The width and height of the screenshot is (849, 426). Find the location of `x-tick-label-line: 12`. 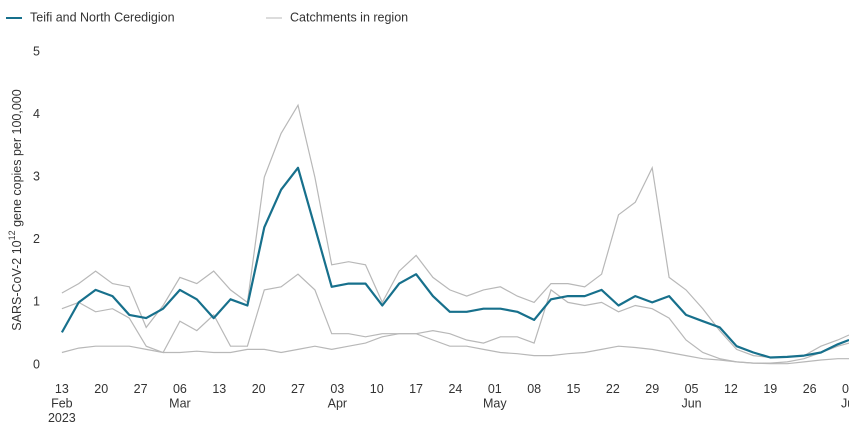

x-tick-label-line: 12 is located at coordinates (731, 389).